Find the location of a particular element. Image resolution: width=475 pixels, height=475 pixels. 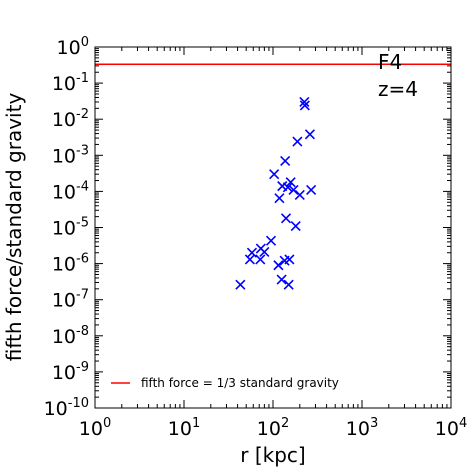

annotation-model: F4 is located at coordinates (390, 62).